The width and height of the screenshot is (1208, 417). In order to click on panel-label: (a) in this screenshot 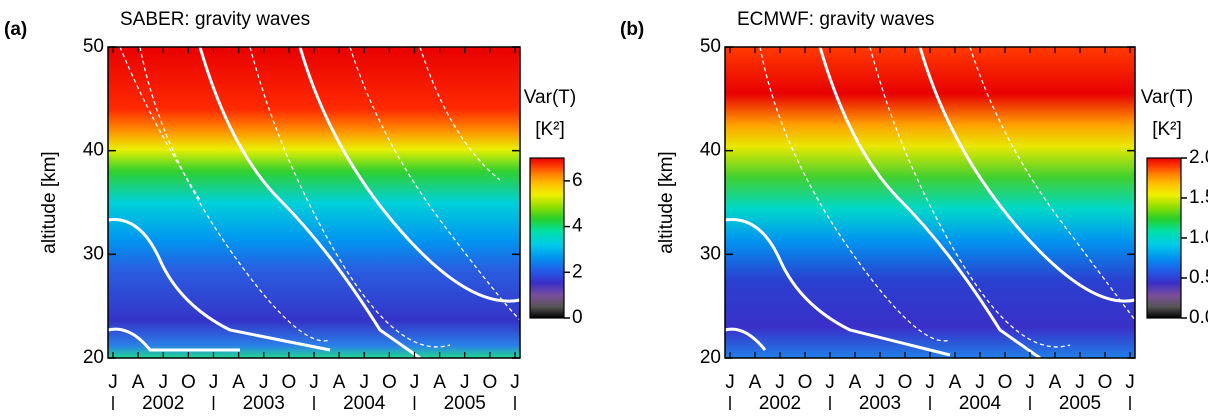, I will do `click(15, 29)`.